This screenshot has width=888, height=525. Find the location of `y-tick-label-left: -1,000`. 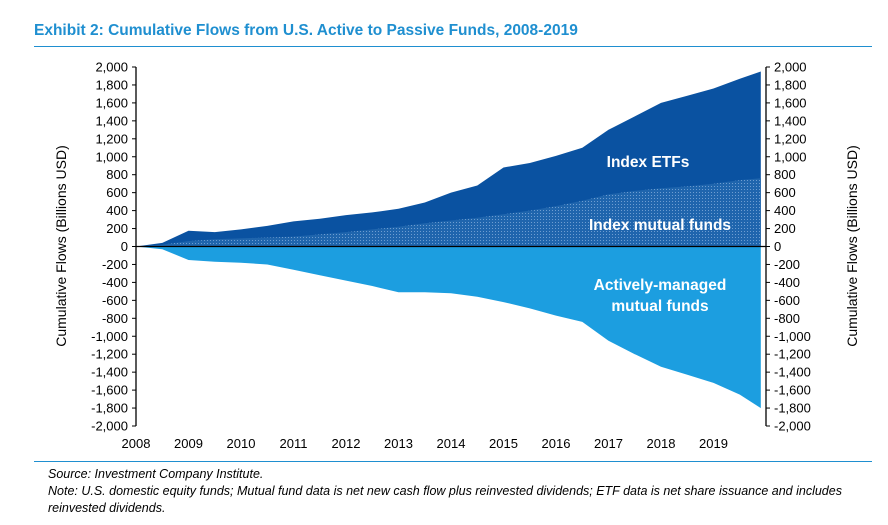

y-tick-label-left: -1,000 is located at coordinates (109, 336).